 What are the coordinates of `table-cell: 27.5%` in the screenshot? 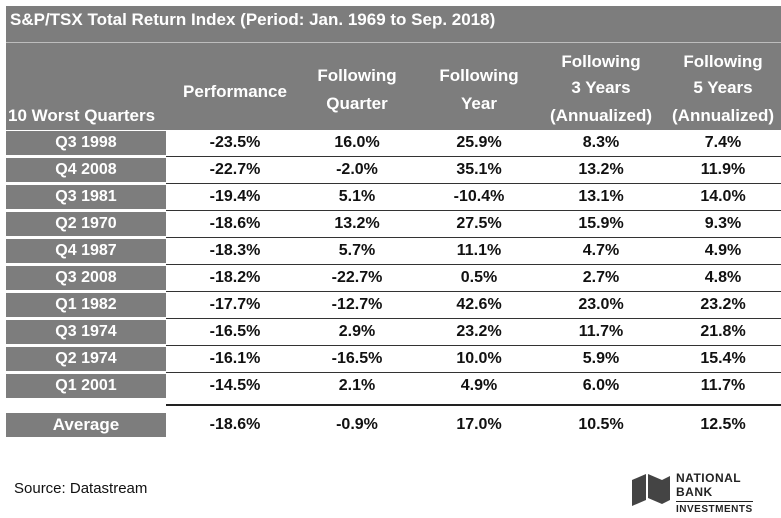 It's located at (479, 223).